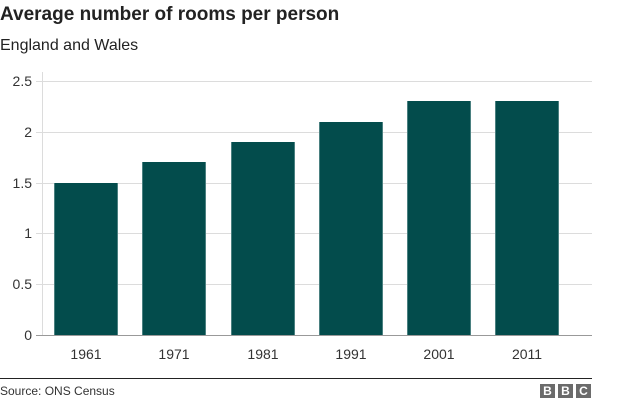  Describe the element at coordinates (42, 204) in the screenshot. I see `y-axis-line` at that location.